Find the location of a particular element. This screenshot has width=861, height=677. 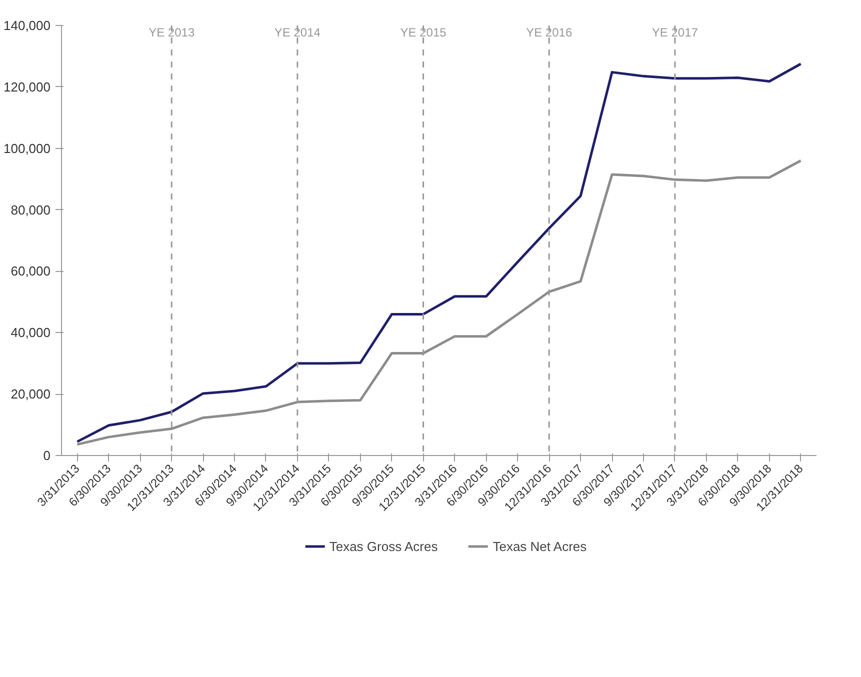

y-tick-label: 40,000 is located at coordinates (30, 332).